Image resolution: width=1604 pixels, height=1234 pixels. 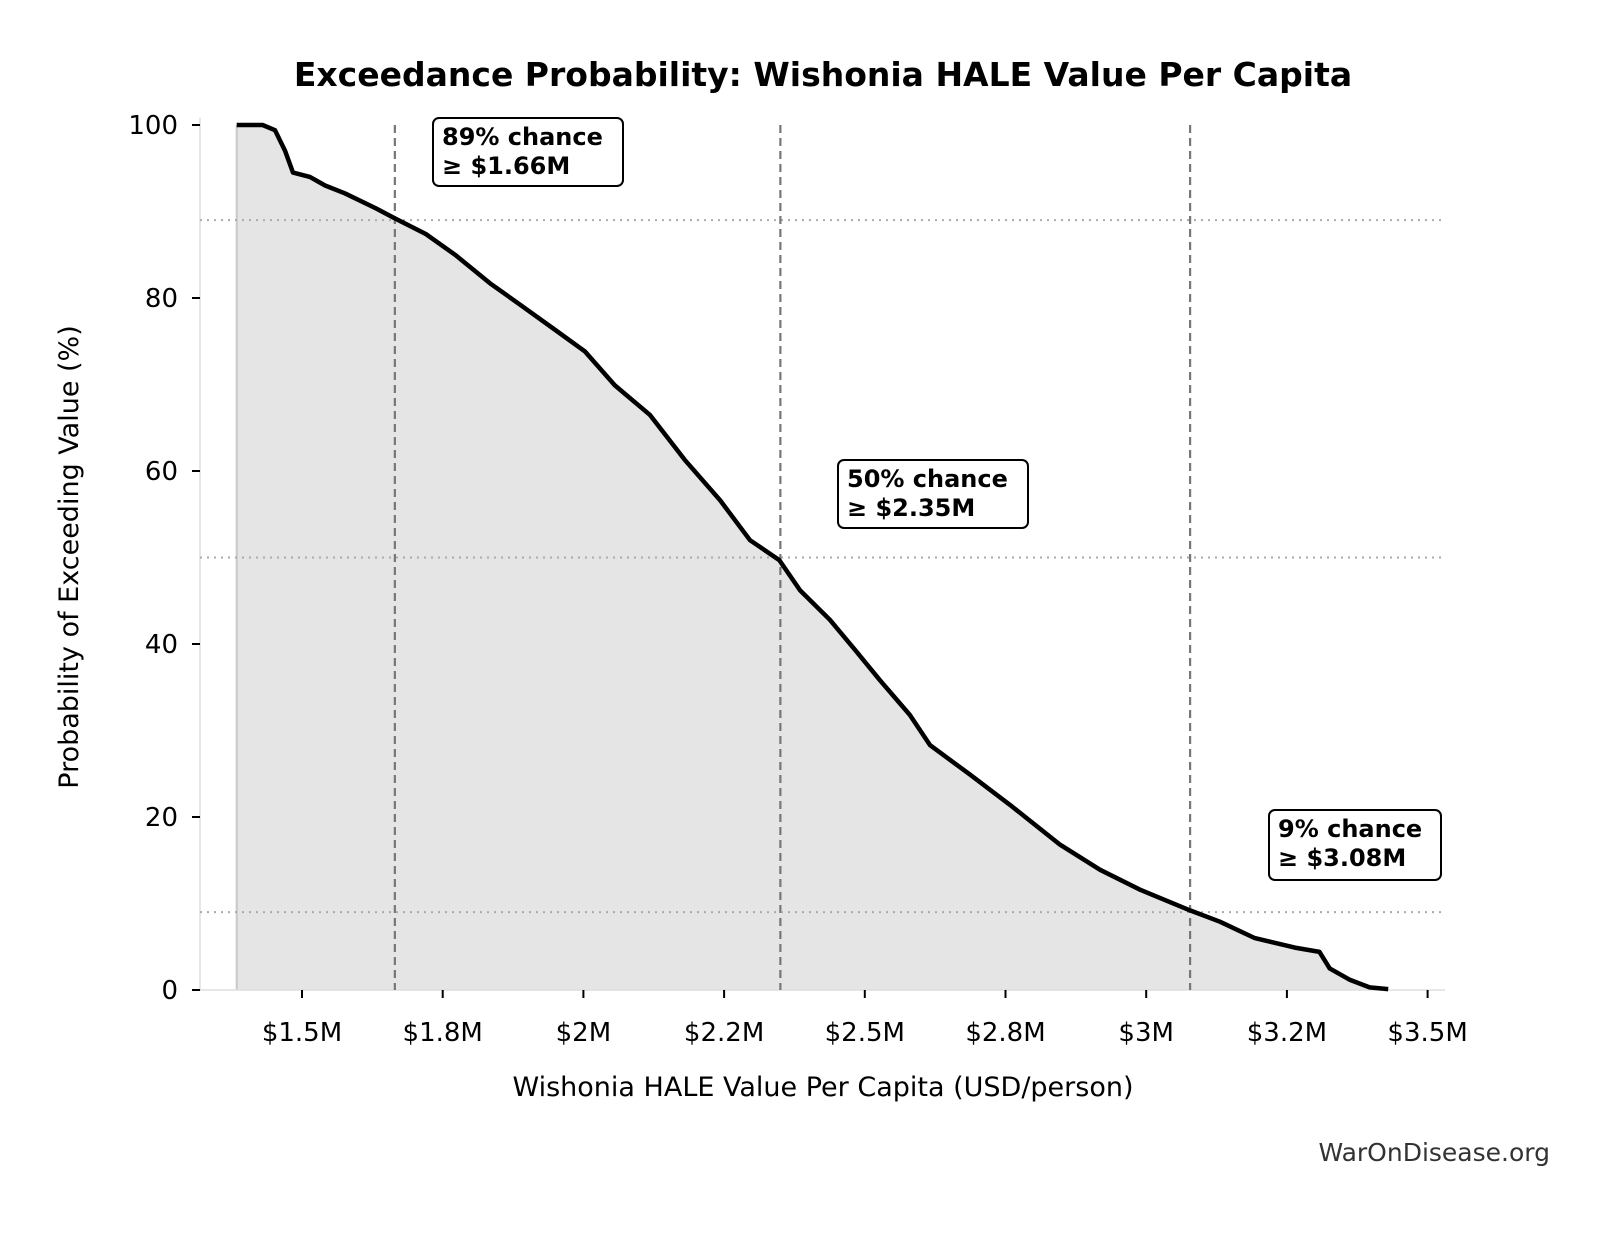 What do you see at coordinates (302, 1033) in the screenshot?
I see `x-tick-label: $1.5M` at bounding box center [302, 1033].